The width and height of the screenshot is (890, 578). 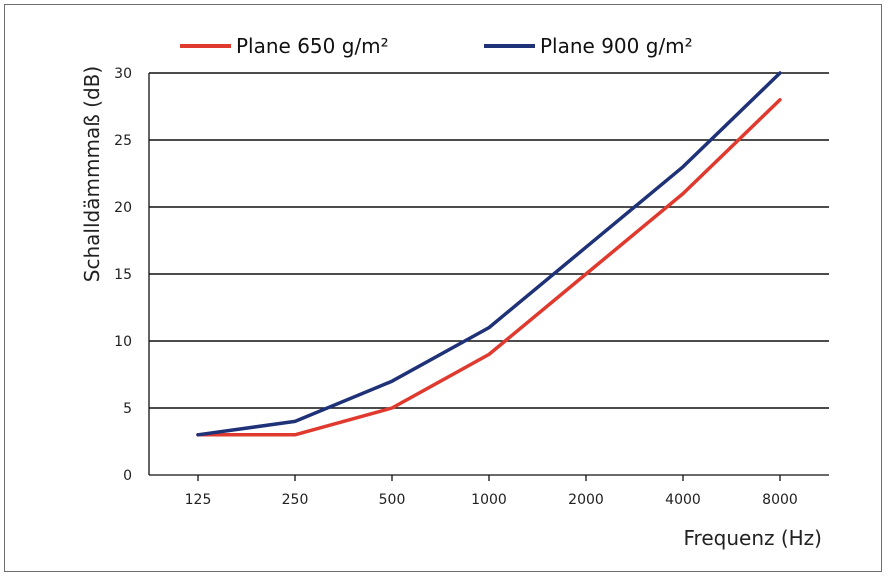 What do you see at coordinates (436, 46) in the screenshot?
I see `legend: Plane 650 g/m² Plane 900 g/m²` at bounding box center [436, 46].